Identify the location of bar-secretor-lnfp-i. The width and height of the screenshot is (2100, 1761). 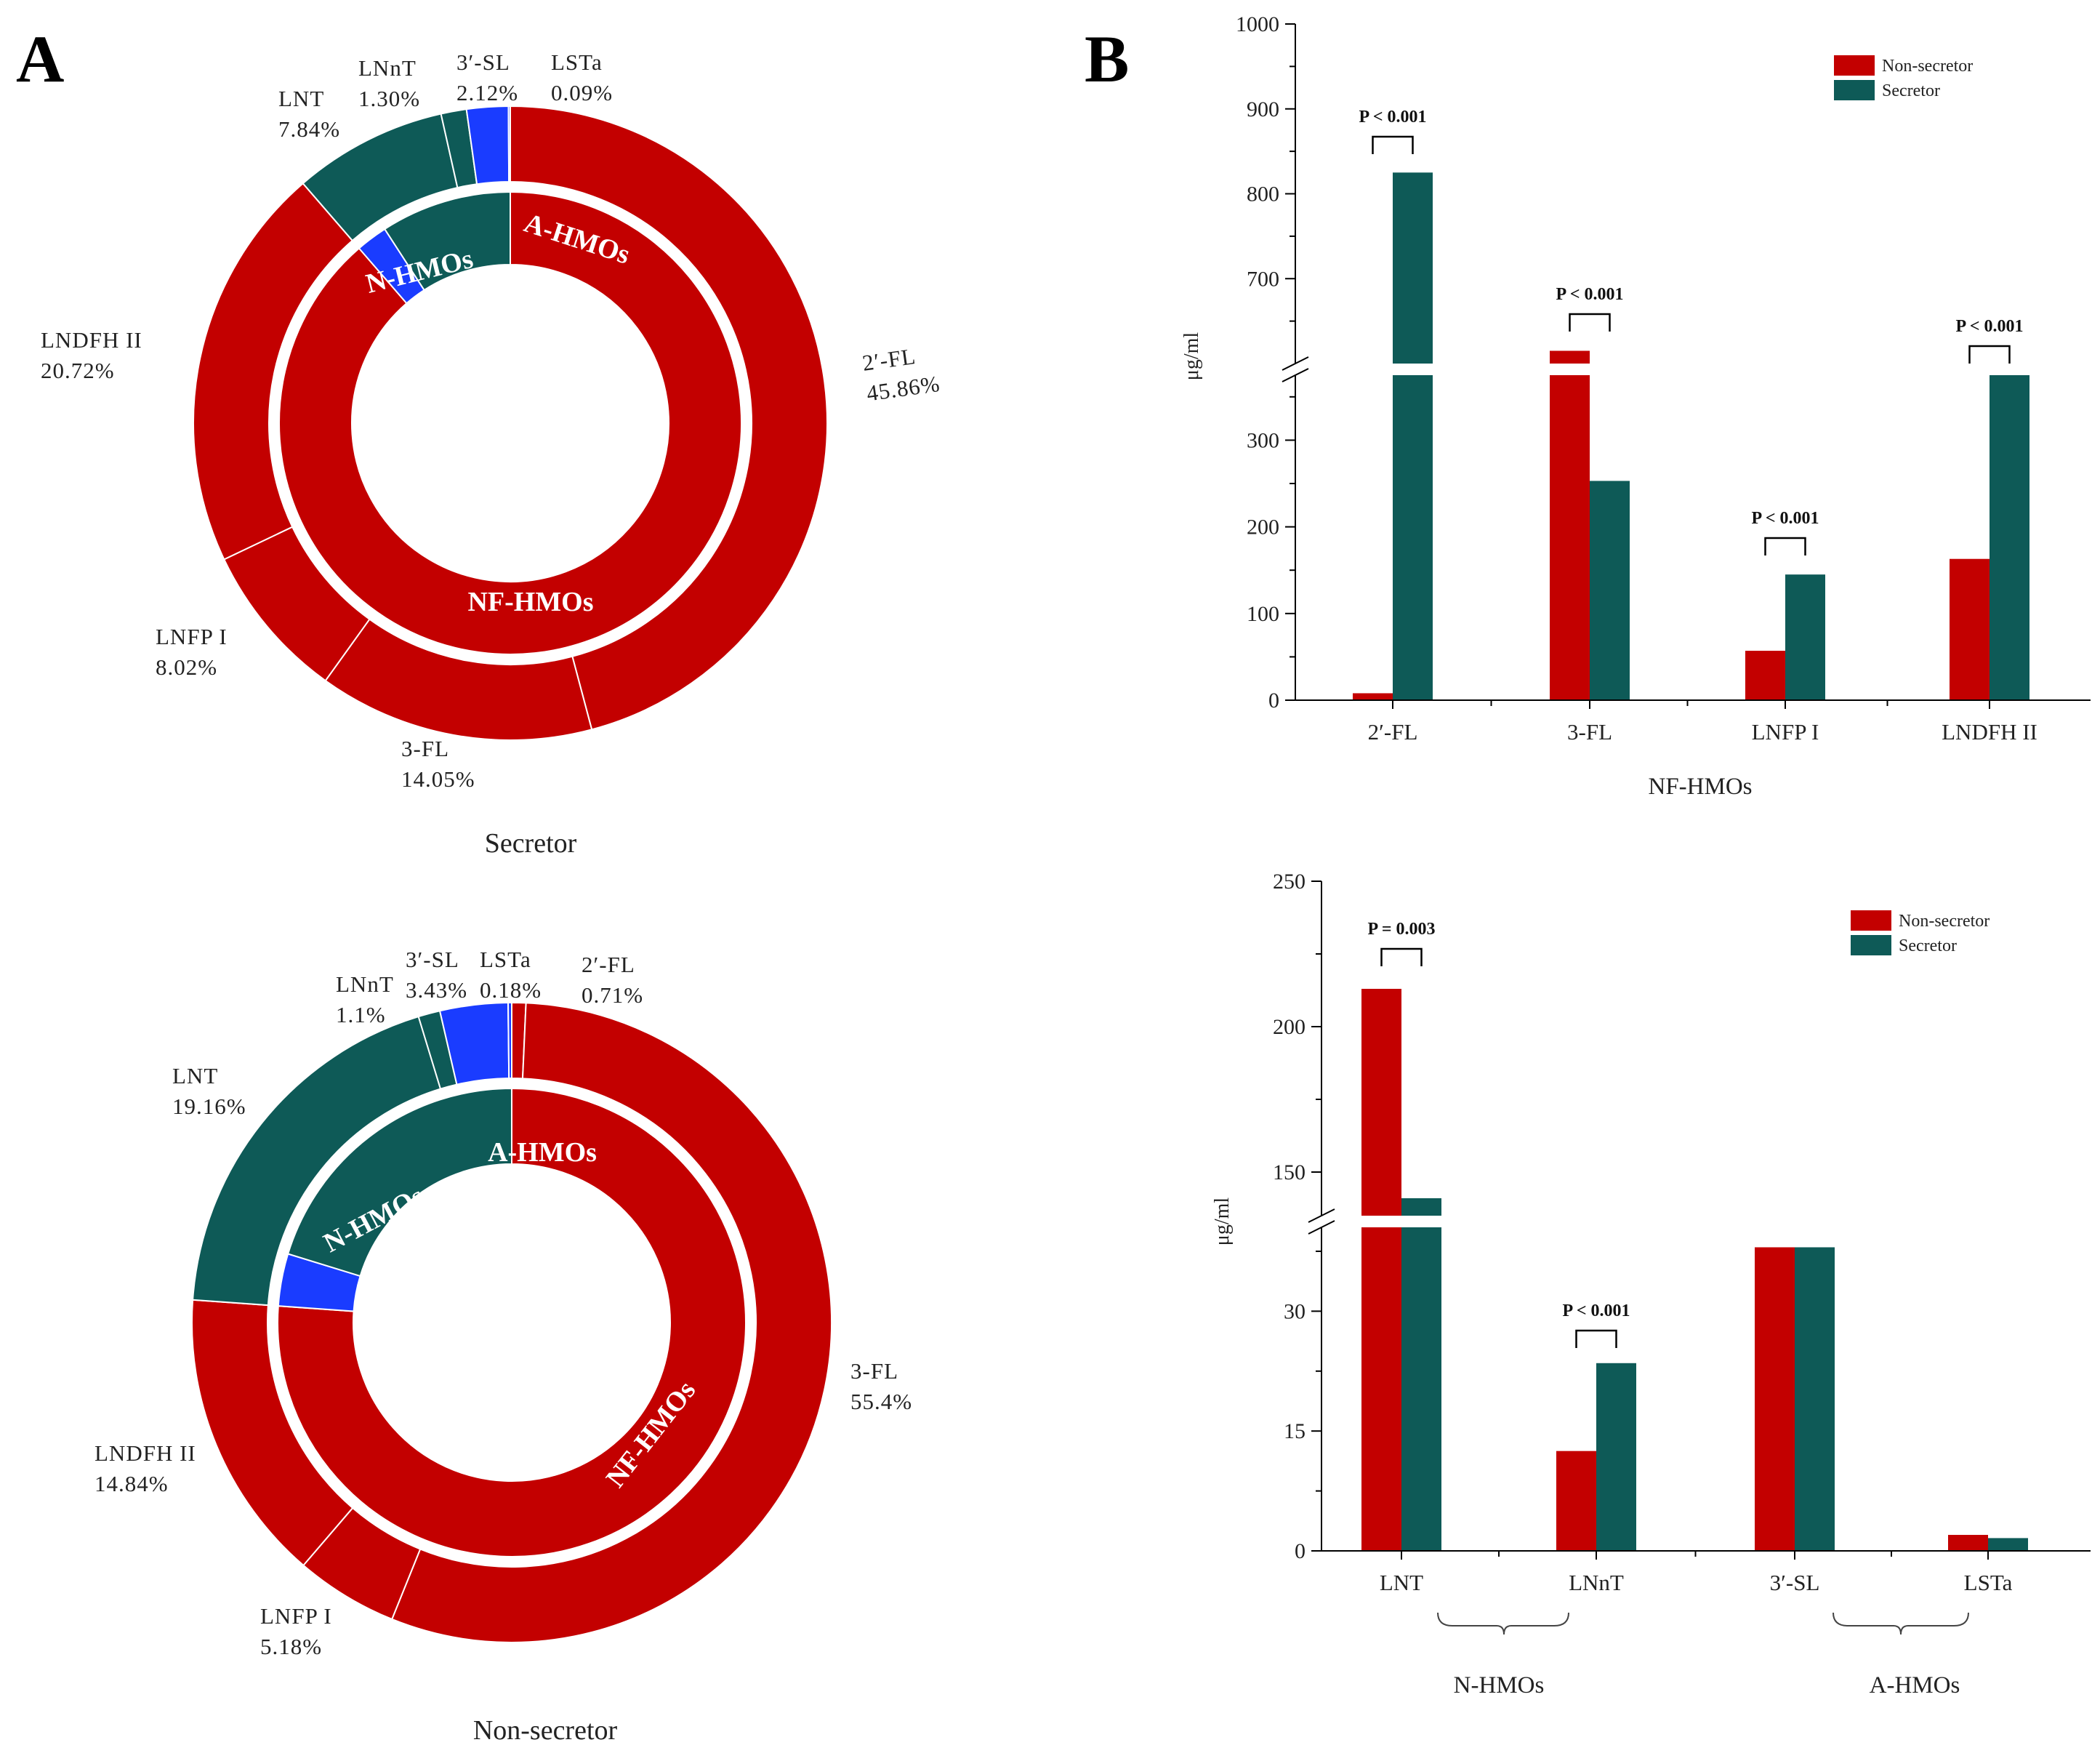
(1805, 637).